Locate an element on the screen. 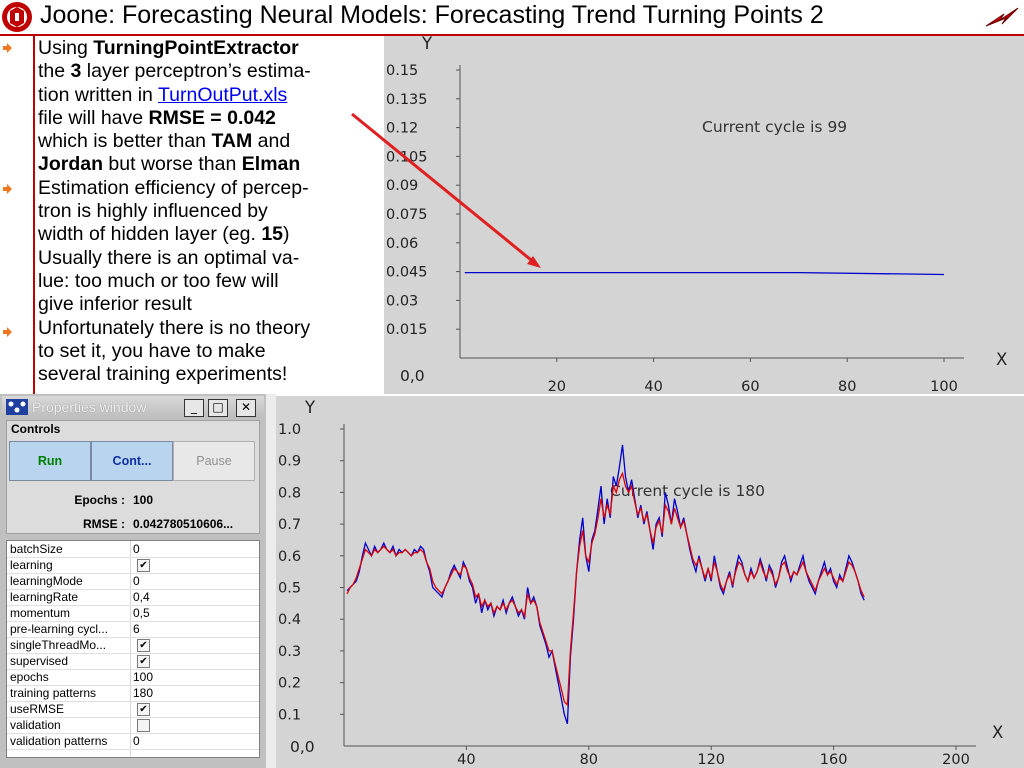 This screenshot has height=768, width=1024. cycle-annotation: Current cycle is 99 is located at coordinates (774, 127).